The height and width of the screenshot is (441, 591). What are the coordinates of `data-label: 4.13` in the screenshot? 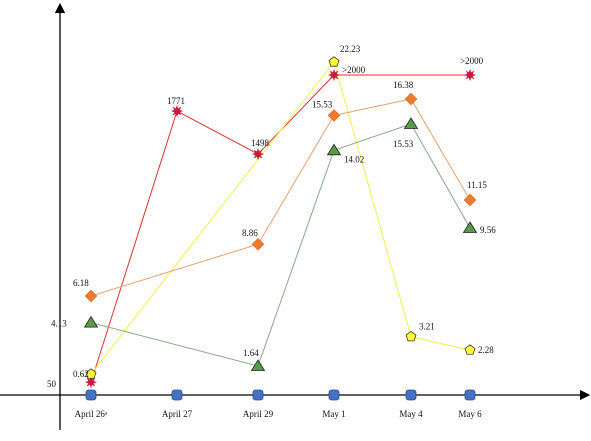 It's located at (59, 324).